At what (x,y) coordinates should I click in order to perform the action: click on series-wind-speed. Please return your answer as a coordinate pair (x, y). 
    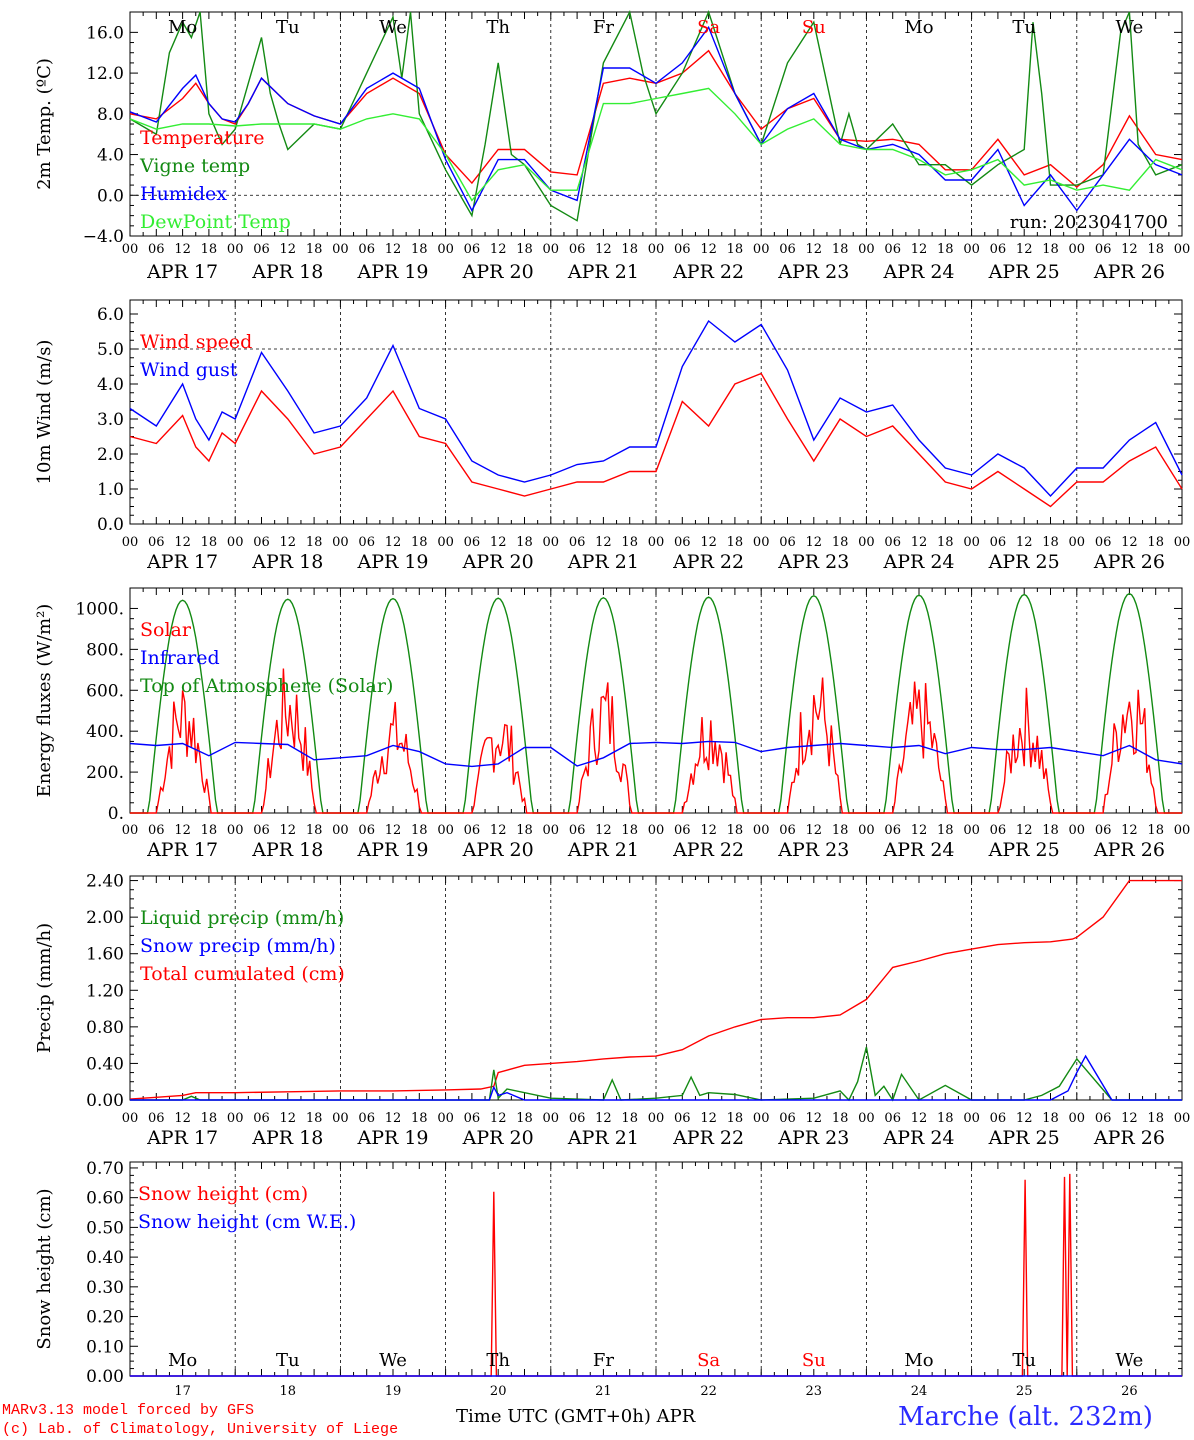
    Looking at the image, I should click on (656, 440).